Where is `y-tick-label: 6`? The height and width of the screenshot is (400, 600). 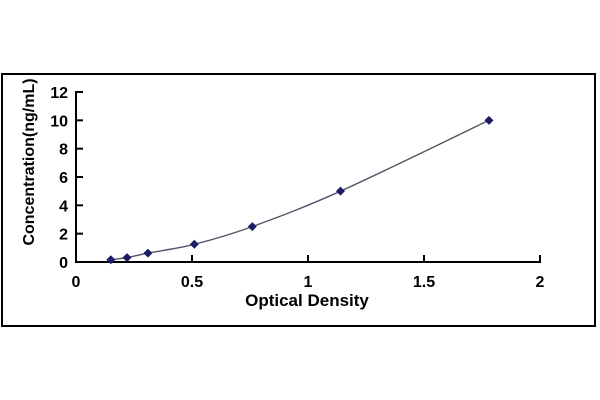
y-tick-label: 6 is located at coordinates (63, 178).